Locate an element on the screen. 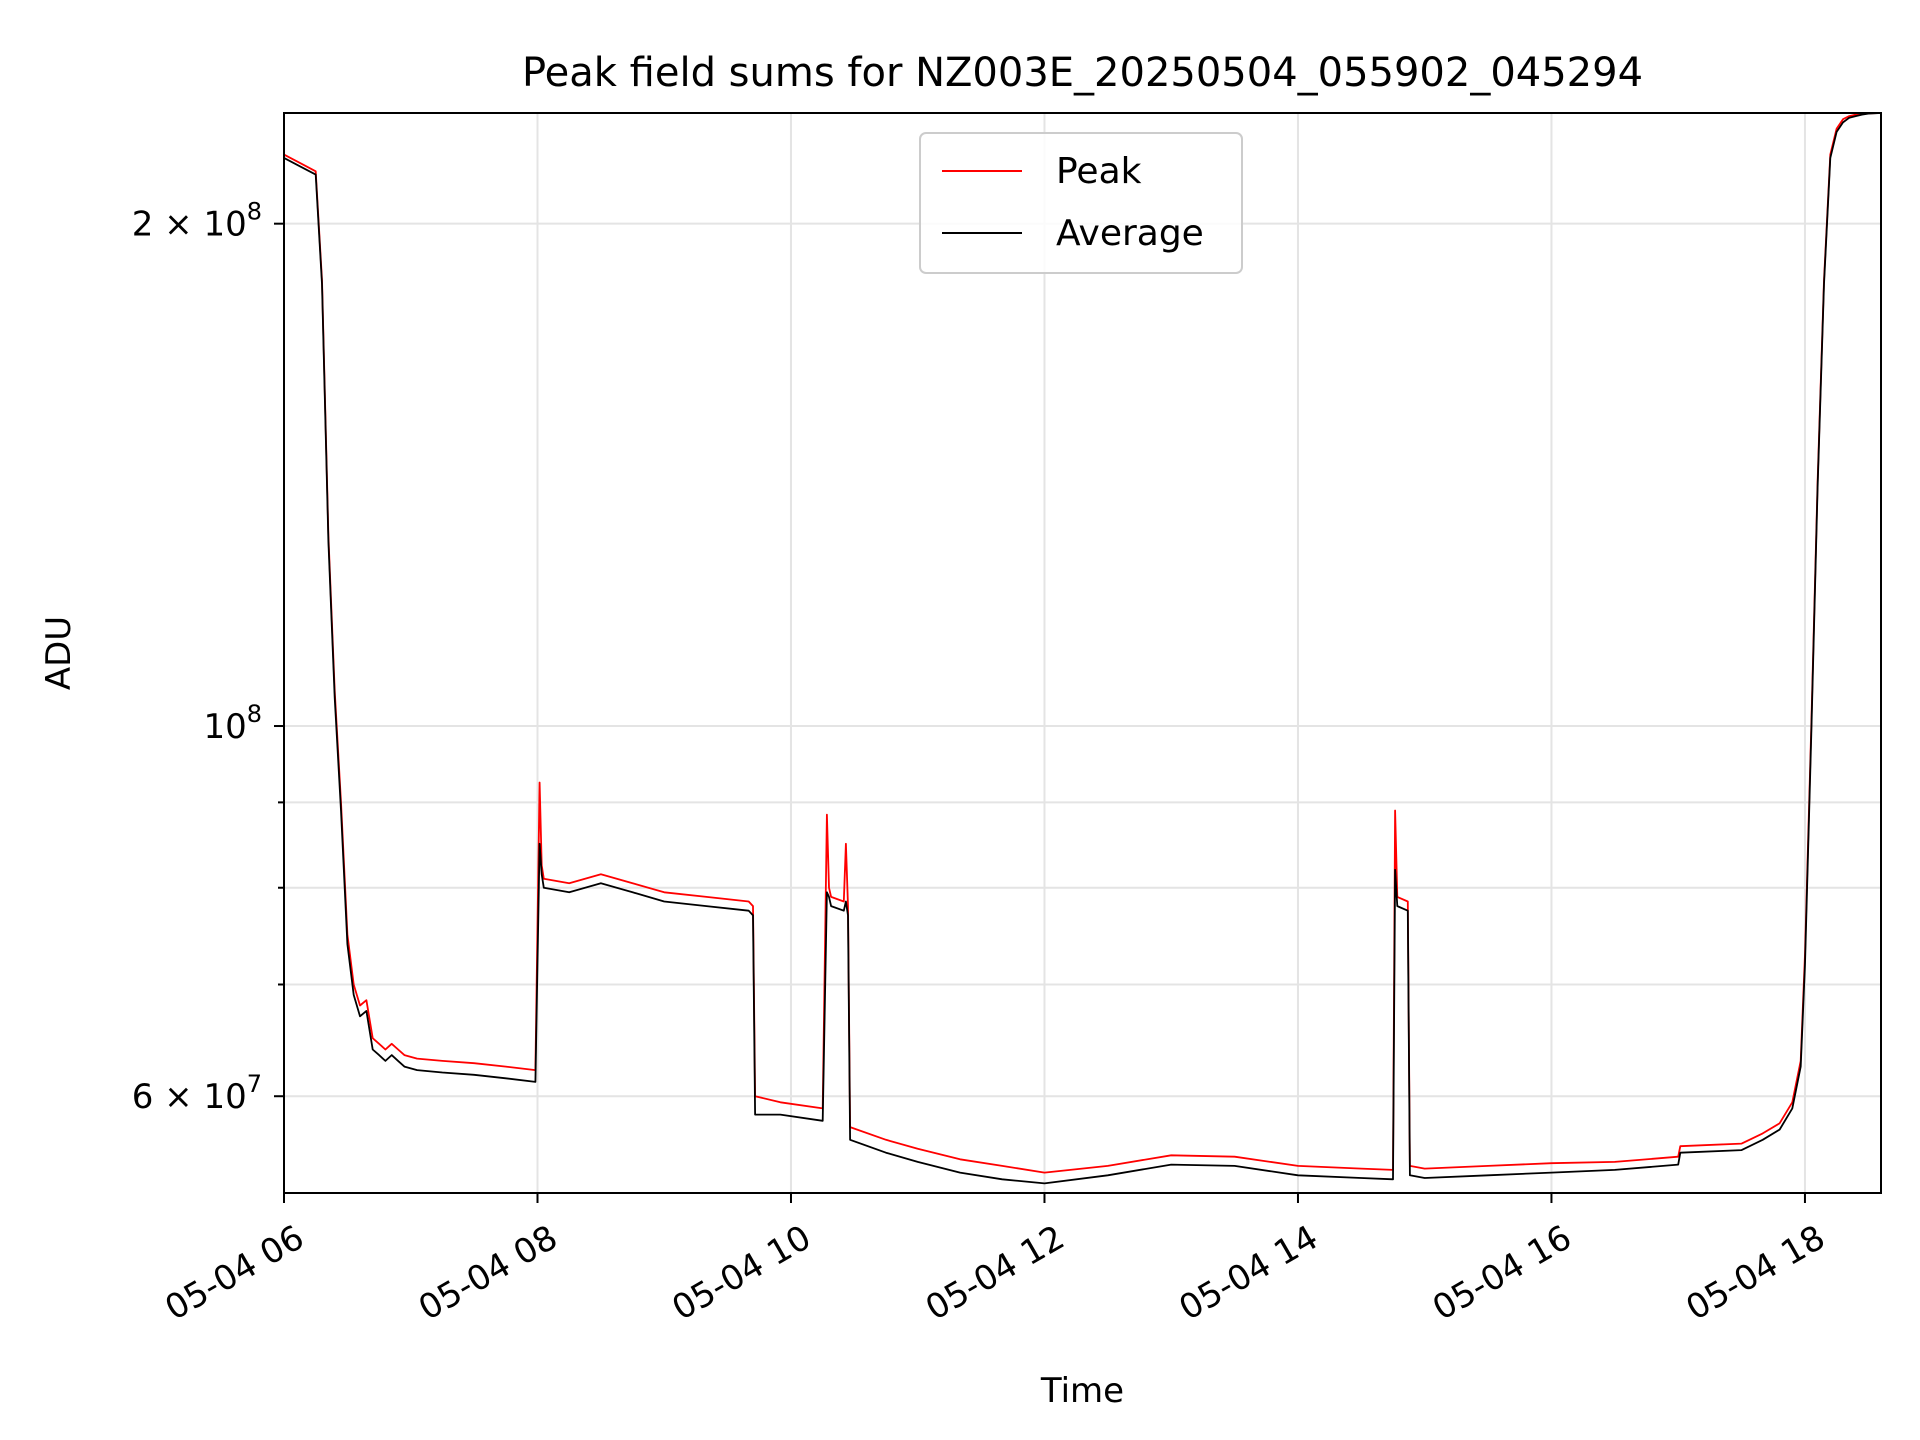 Image resolution: width=1920 pixels, height=1440 pixels. legend-box is located at coordinates (1081, 203).